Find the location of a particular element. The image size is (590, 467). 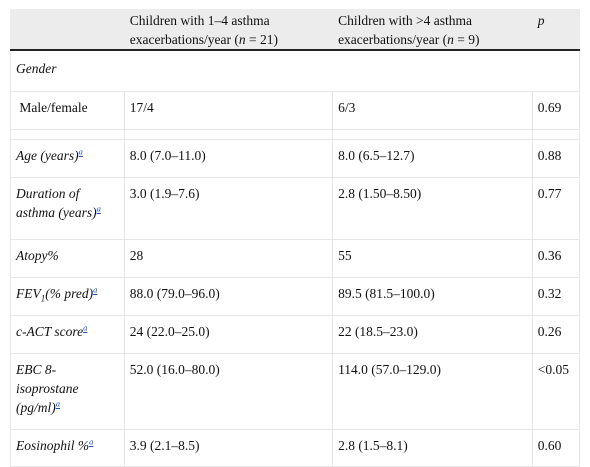

cell-ebc-group1: 52.0 (16.0–80.0) is located at coordinates (228, 391).